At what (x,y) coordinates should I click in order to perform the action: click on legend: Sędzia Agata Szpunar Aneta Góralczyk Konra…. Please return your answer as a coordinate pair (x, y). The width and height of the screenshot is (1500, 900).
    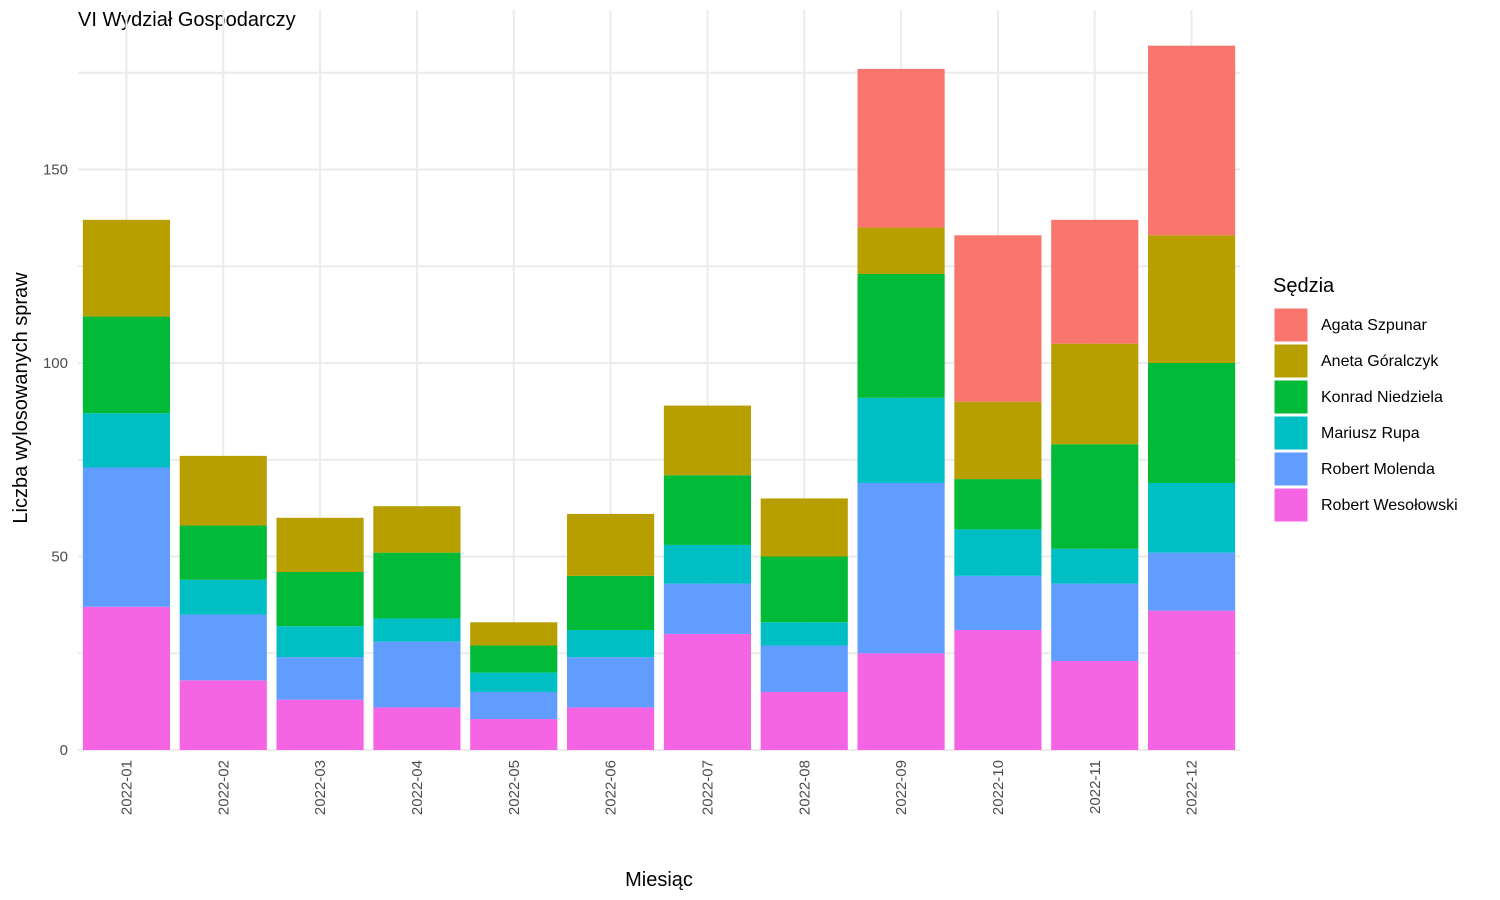
    Looking at the image, I should click on (1365, 399).